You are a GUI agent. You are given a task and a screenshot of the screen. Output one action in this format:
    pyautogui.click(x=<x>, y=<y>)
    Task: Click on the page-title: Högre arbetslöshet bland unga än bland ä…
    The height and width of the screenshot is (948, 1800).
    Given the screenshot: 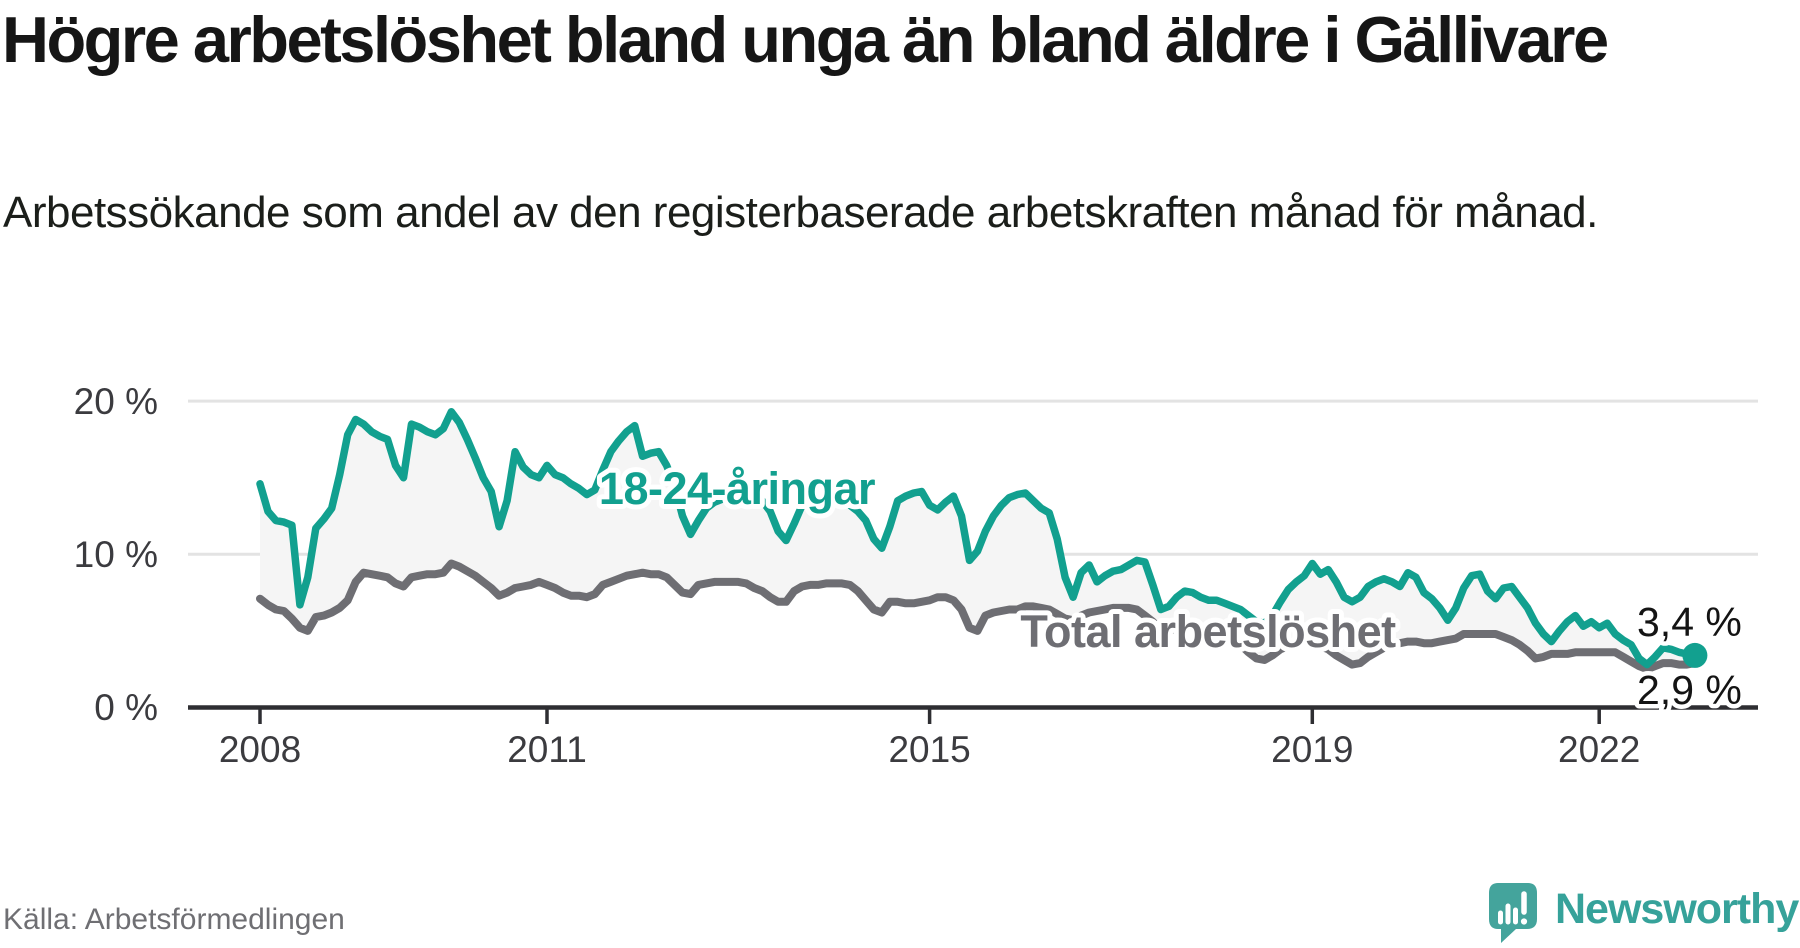 What is the action you would take?
    pyautogui.click(x=805, y=39)
    